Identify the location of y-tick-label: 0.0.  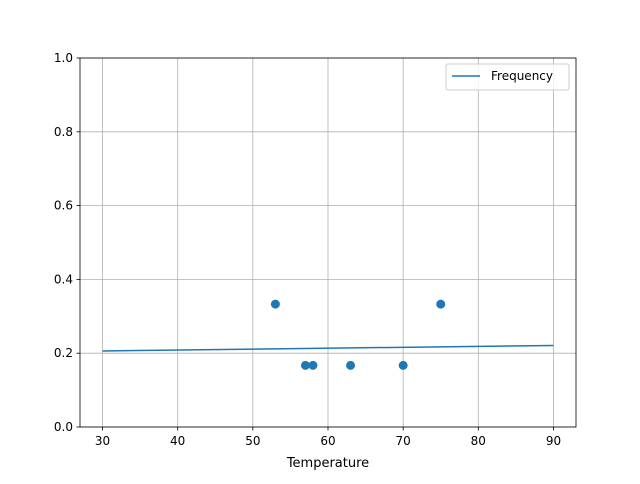
(63, 427).